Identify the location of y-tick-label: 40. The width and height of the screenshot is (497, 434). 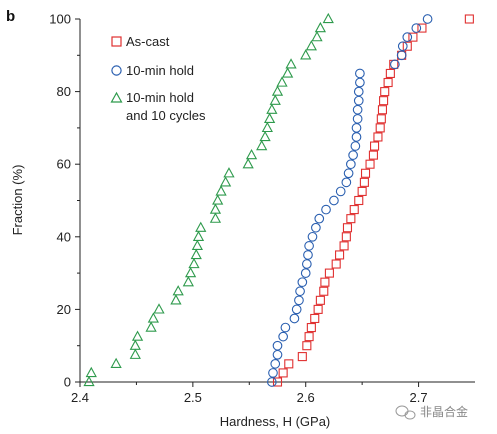
(64, 236).